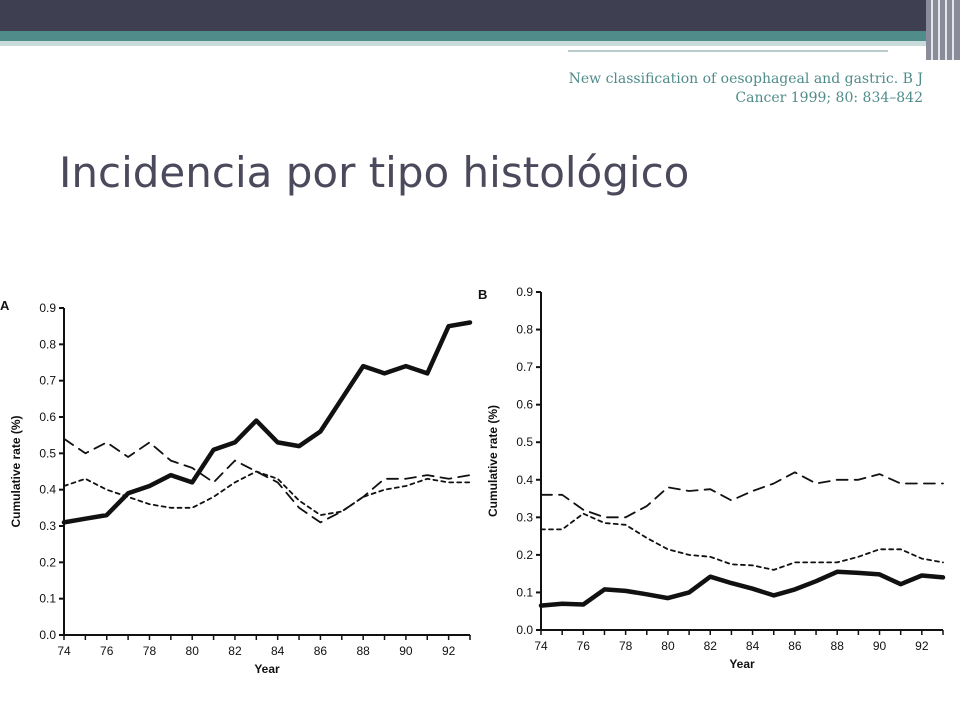 This screenshot has width=960, height=720. What do you see at coordinates (374, 172) in the screenshot?
I see `slide-title: Incidencia por tipo histológico` at bounding box center [374, 172].